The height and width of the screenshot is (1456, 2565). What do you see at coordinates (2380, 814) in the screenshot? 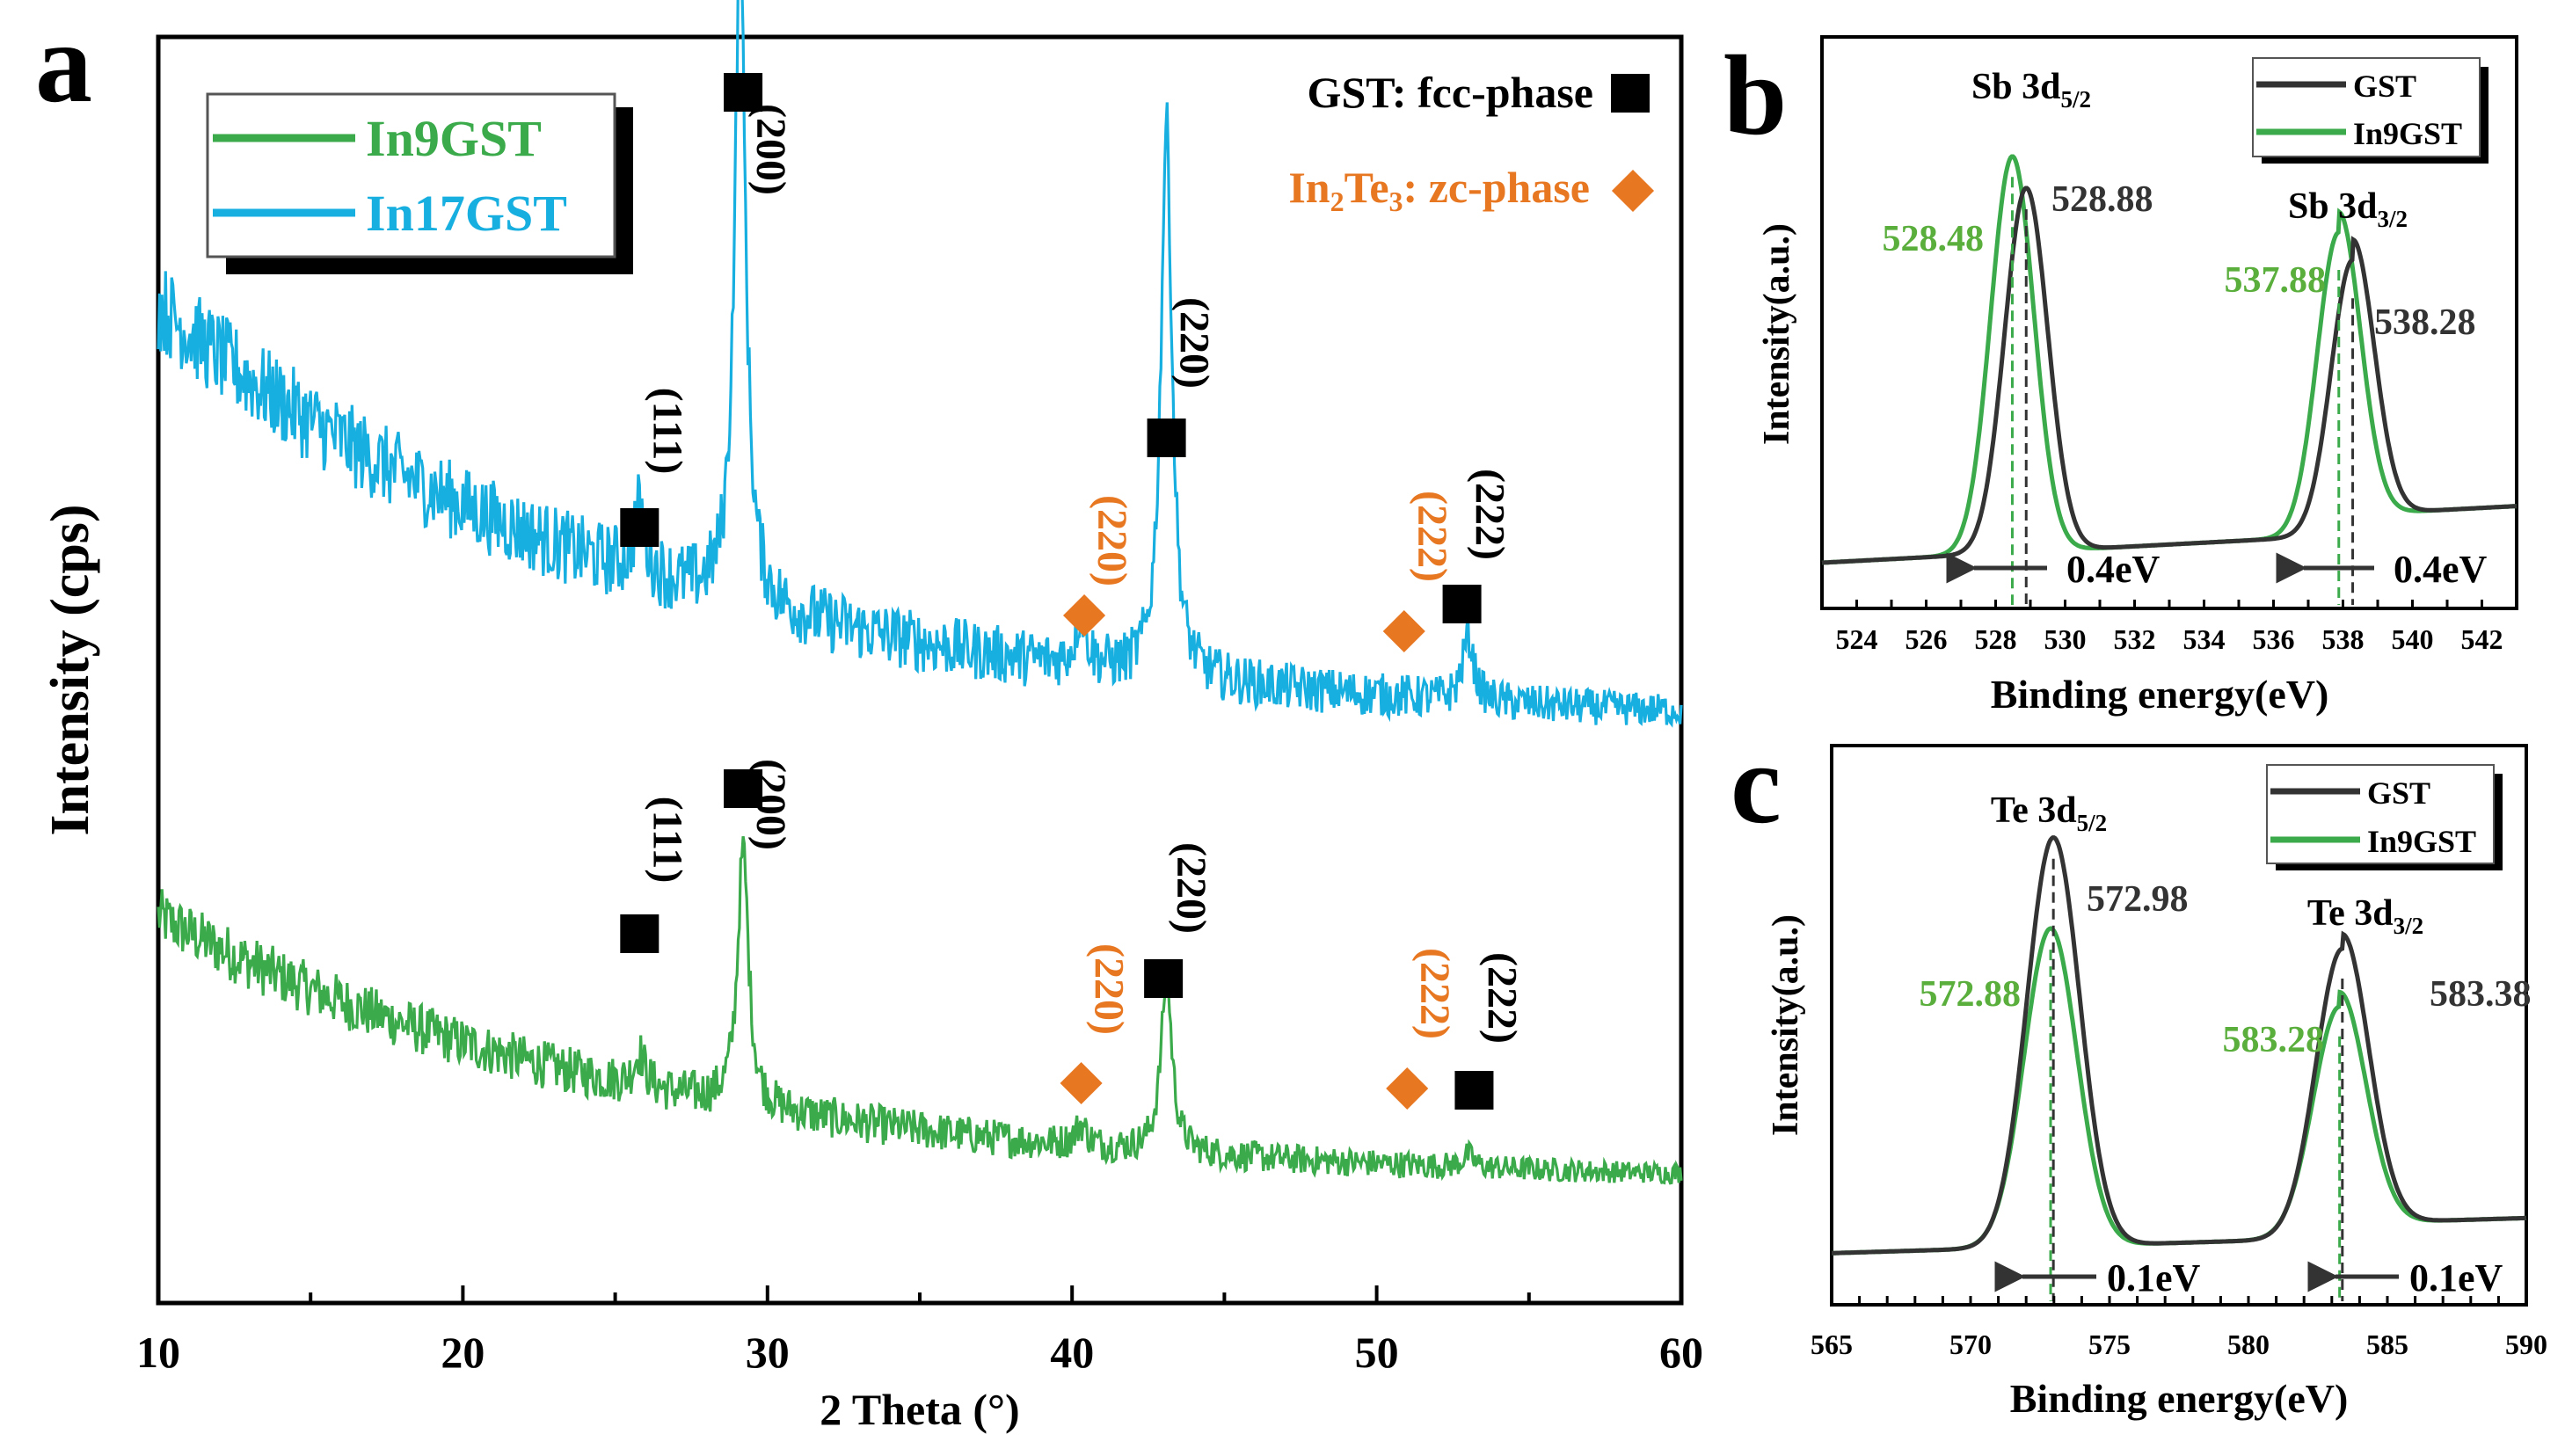
I see `panel-c-legend-box` at bounding box center [2380, 814].